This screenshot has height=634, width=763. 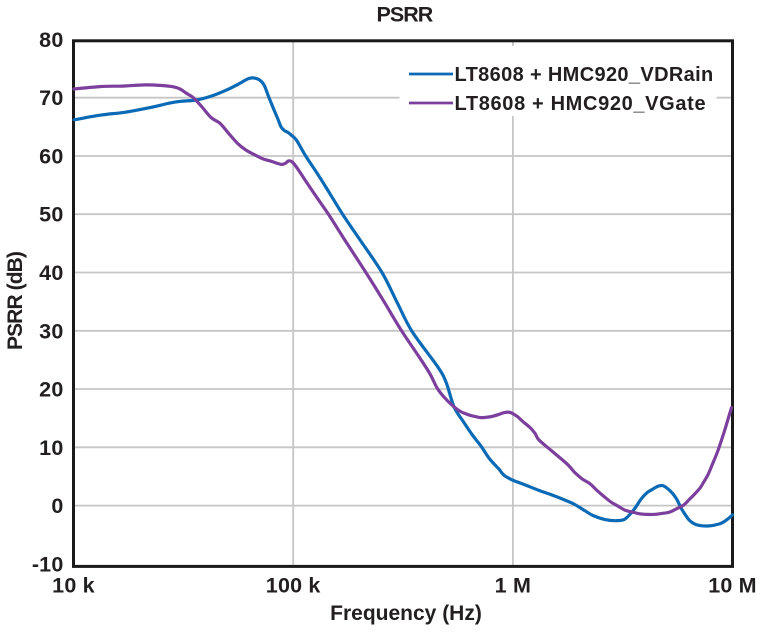 What do you see at coordinates (581, 104) in the screenshot?
I see `svg-text: LT8608 + HMC920_VGate` at bounding box center [581, 104].